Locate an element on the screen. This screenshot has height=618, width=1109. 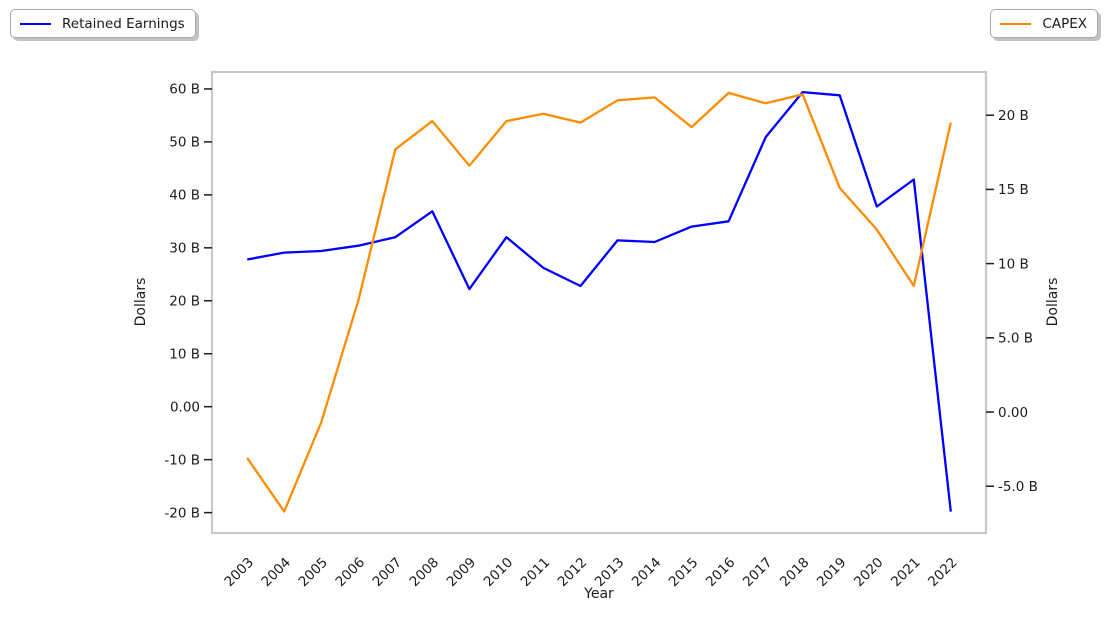
y-axis-right-tick-label: 20 B is located at coordinates (1013, 116).